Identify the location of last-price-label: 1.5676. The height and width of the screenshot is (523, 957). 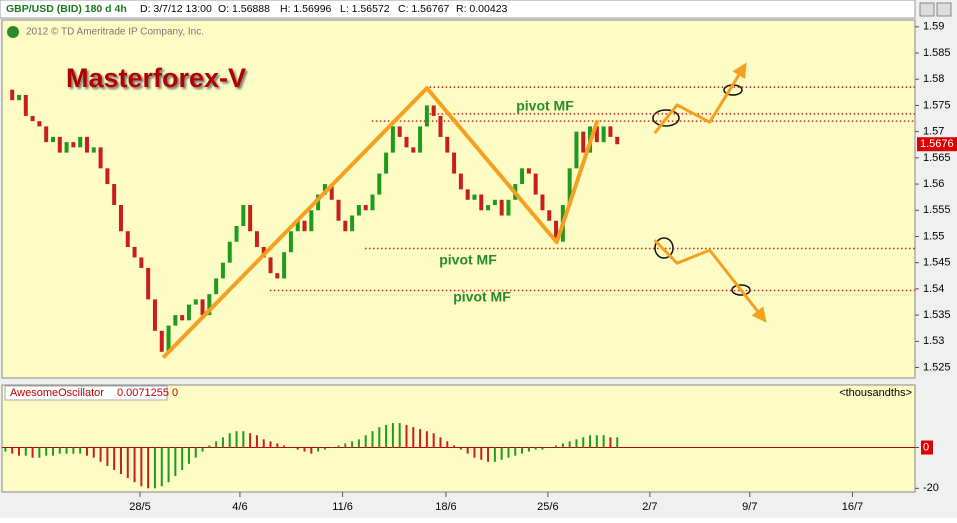
(937, 144).